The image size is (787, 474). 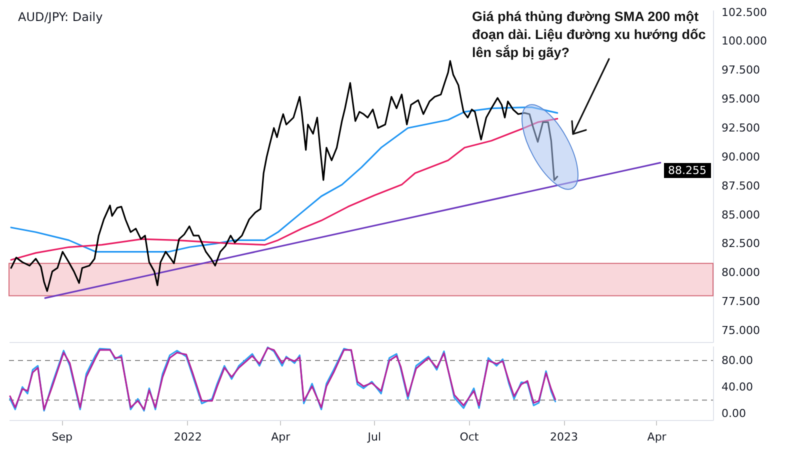 What do you see at coordinates (741, 70) in the screenshot?
I see `y-tick-label: 97.500` at bounding box center [741, 70].